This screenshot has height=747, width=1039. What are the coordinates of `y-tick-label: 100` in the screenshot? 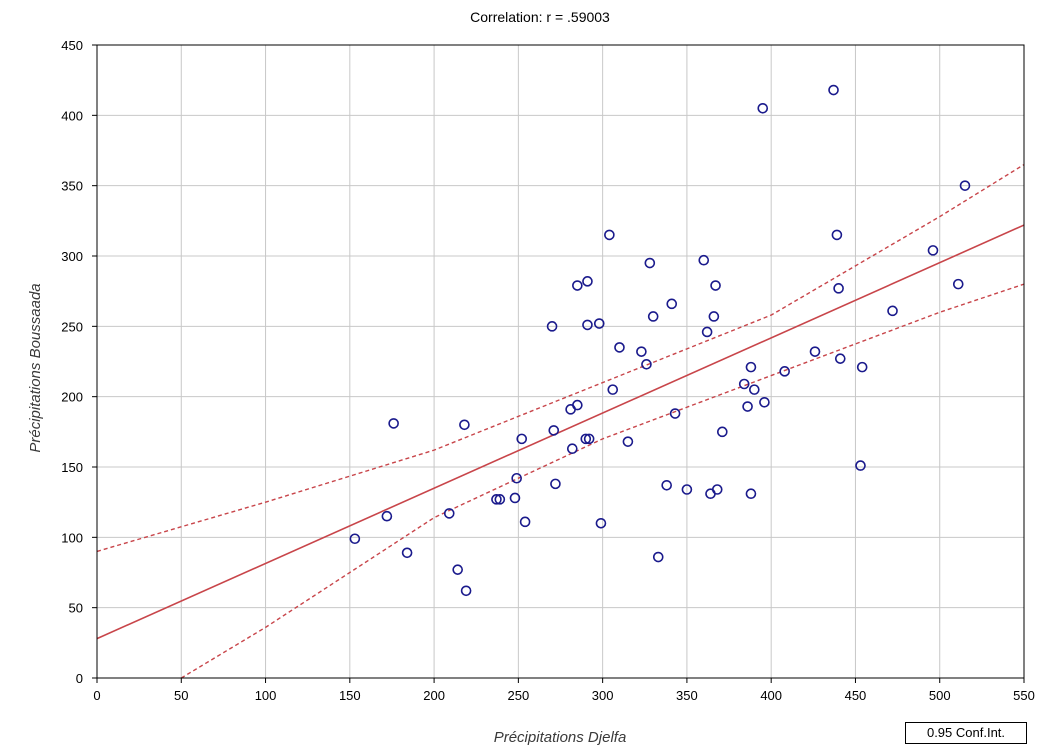 It's located at (72, 537).